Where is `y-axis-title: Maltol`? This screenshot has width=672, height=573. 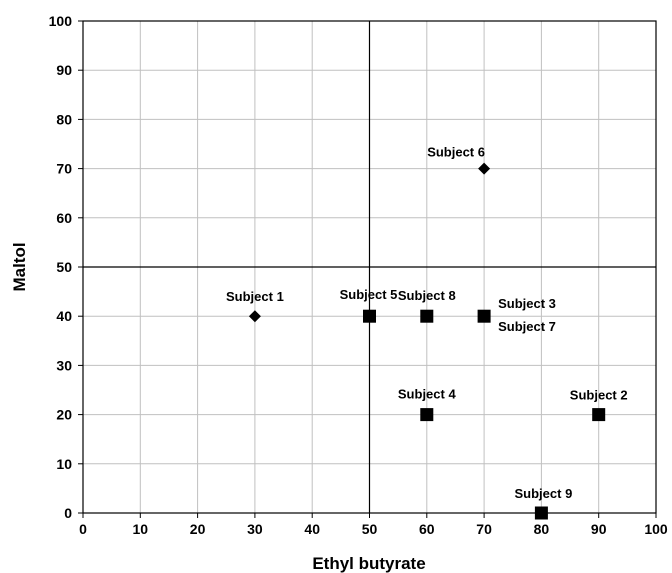
y-axis-title: Maltol is located at coordinates (19, 266).